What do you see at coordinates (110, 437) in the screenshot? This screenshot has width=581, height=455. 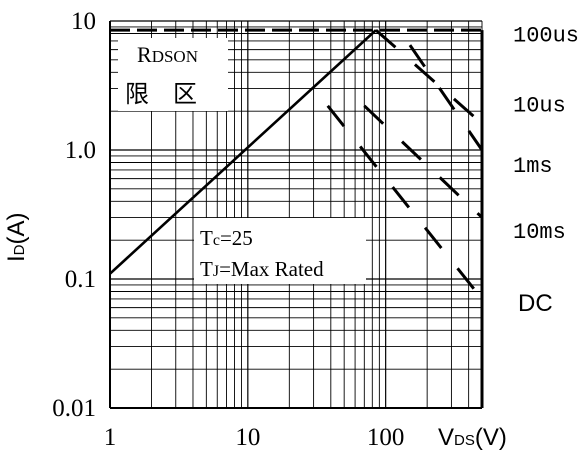 I see `x-tick-label: 1` at bounding box center [110, 437].